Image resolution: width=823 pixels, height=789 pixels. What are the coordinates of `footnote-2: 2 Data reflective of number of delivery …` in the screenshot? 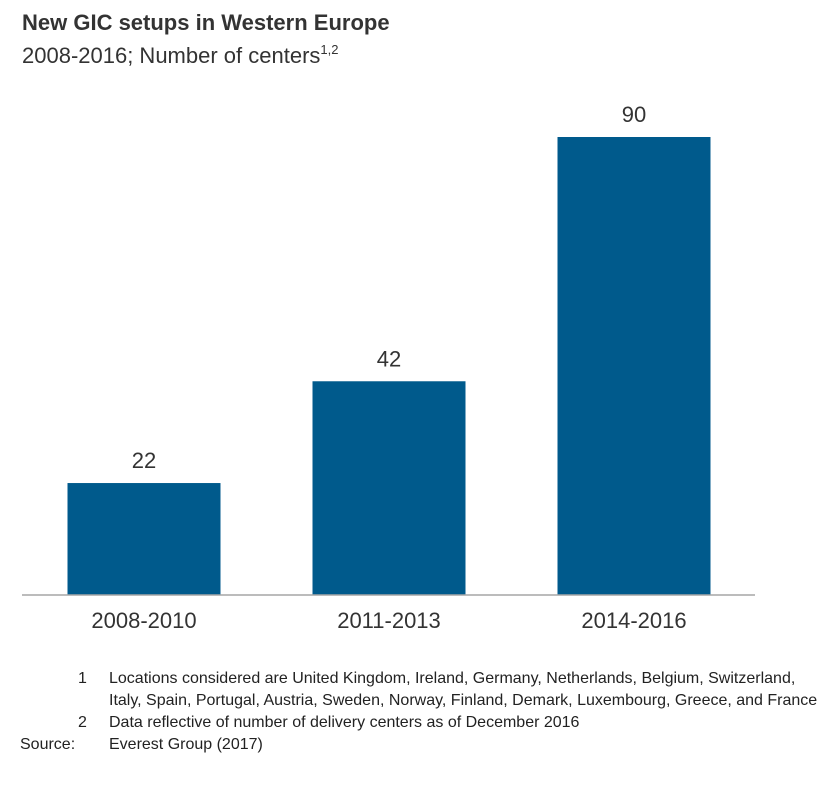 It's located at (420, 723).